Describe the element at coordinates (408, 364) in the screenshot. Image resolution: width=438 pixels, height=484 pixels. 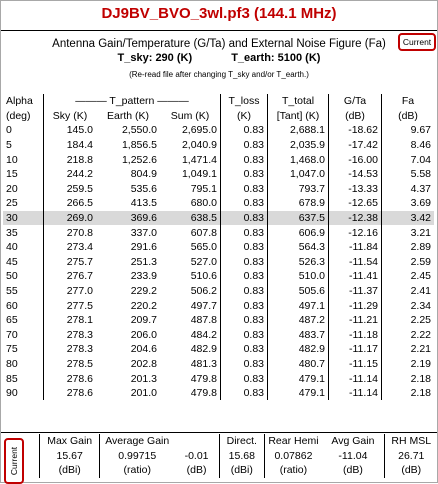
I see `table-cell: 2.19` at that location.